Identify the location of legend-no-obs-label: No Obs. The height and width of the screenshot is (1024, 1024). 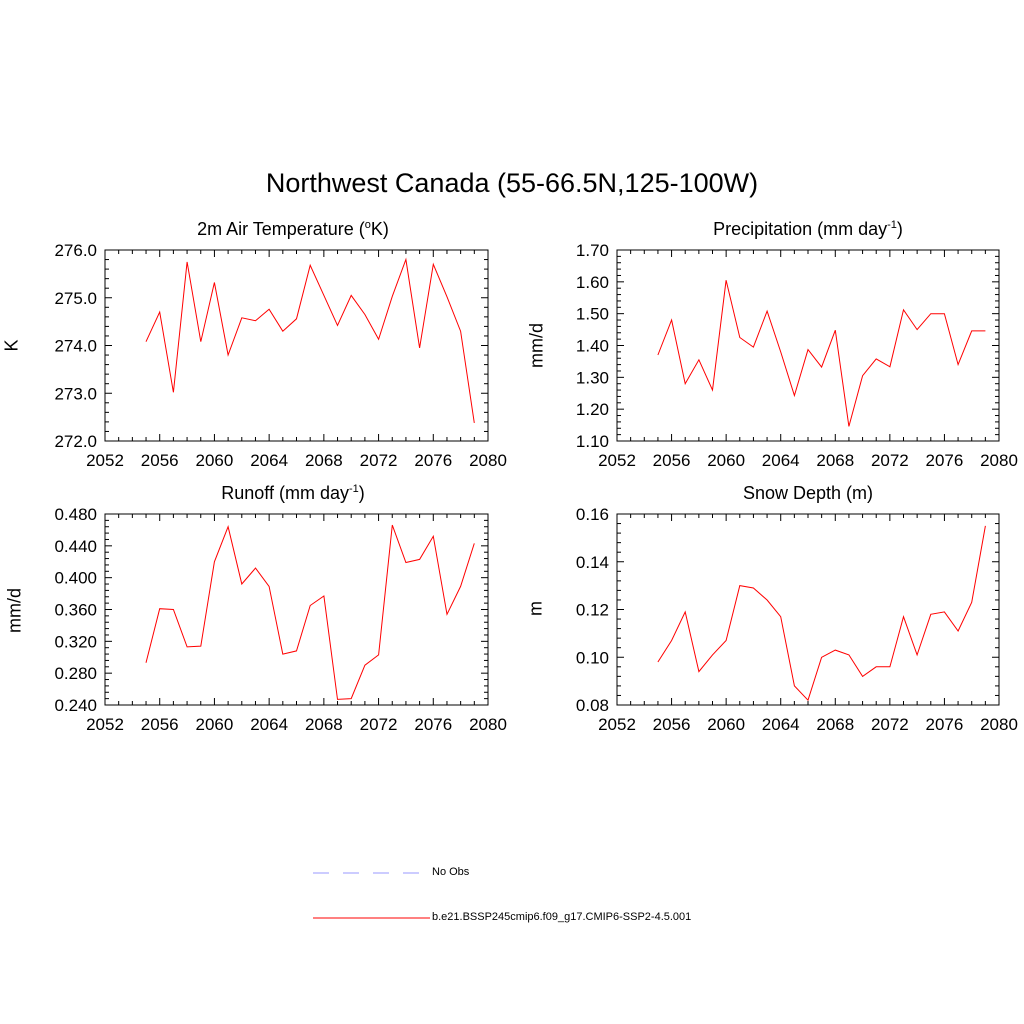
(451, 872).